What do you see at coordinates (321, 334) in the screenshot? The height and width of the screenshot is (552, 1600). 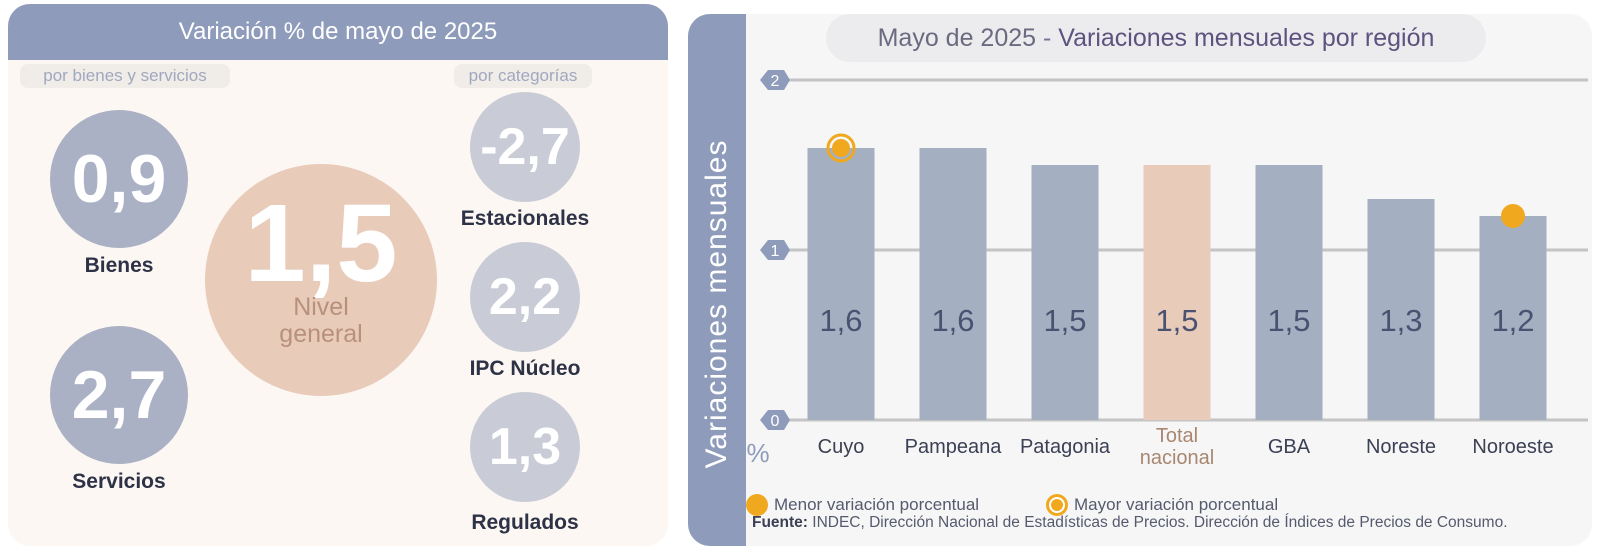 I see `nivel-general-label-2: general` at bounding box center [321, 334].